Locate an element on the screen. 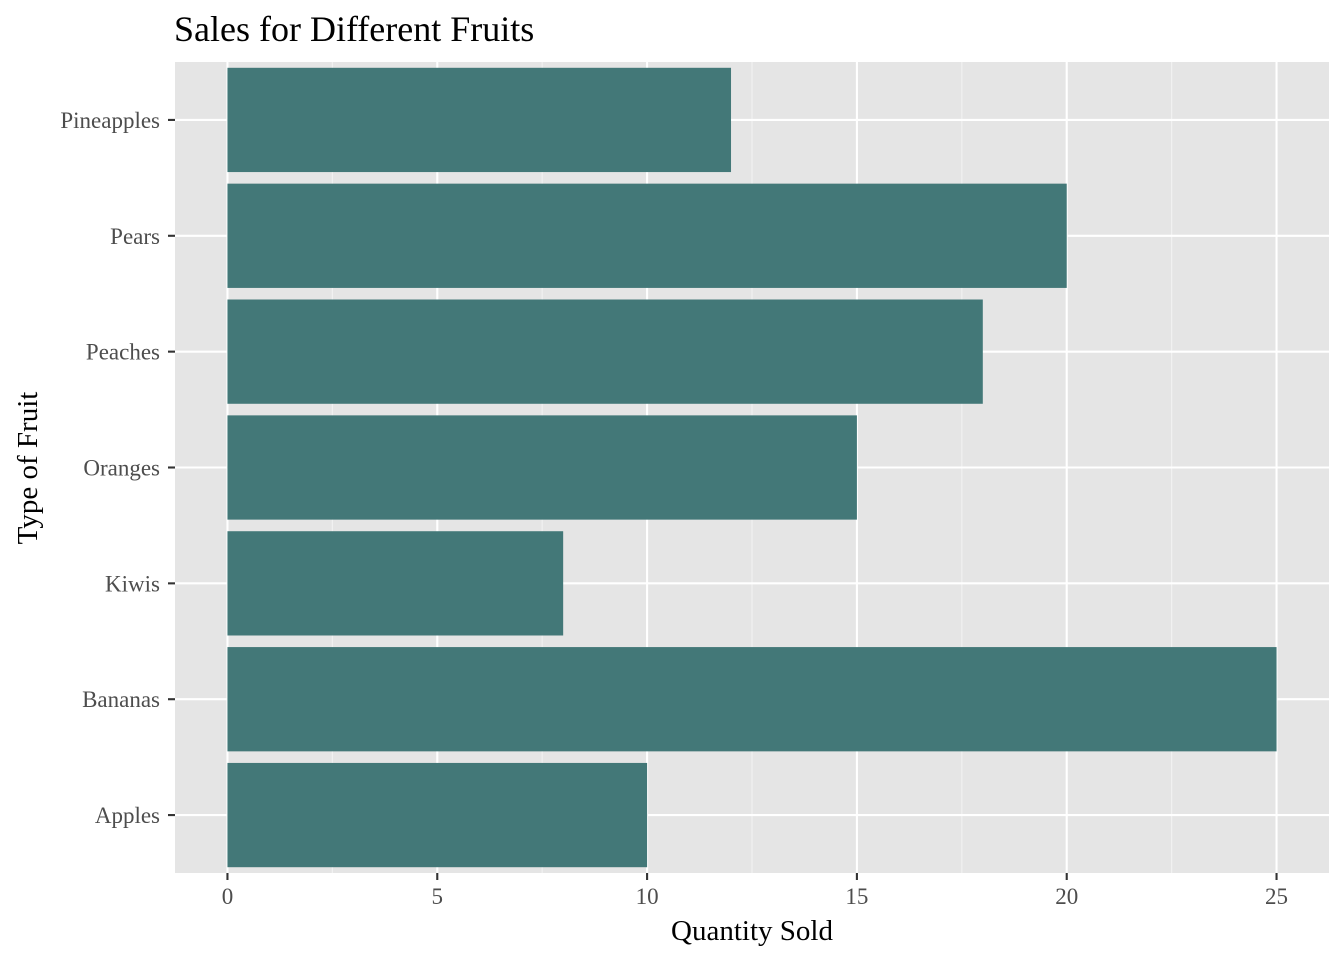 The height and width of the screenshot is (965, 1344). bar-apples is located at coordinates (437, 815).